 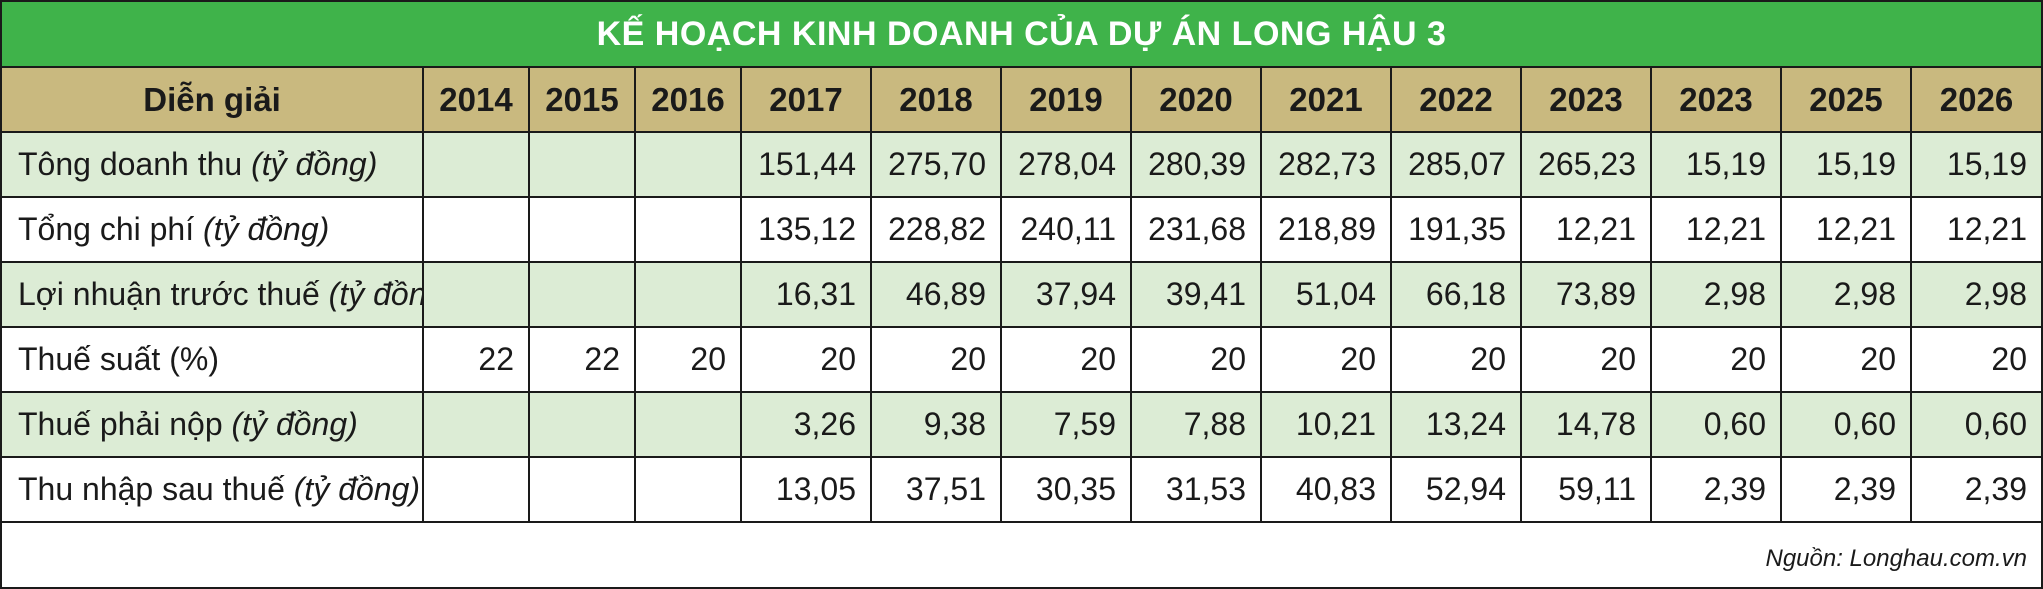 What do you see at coordinates (806, 294) in the screenshot?
I see `table-cell: 16,31` at bounding box center [806, 294].